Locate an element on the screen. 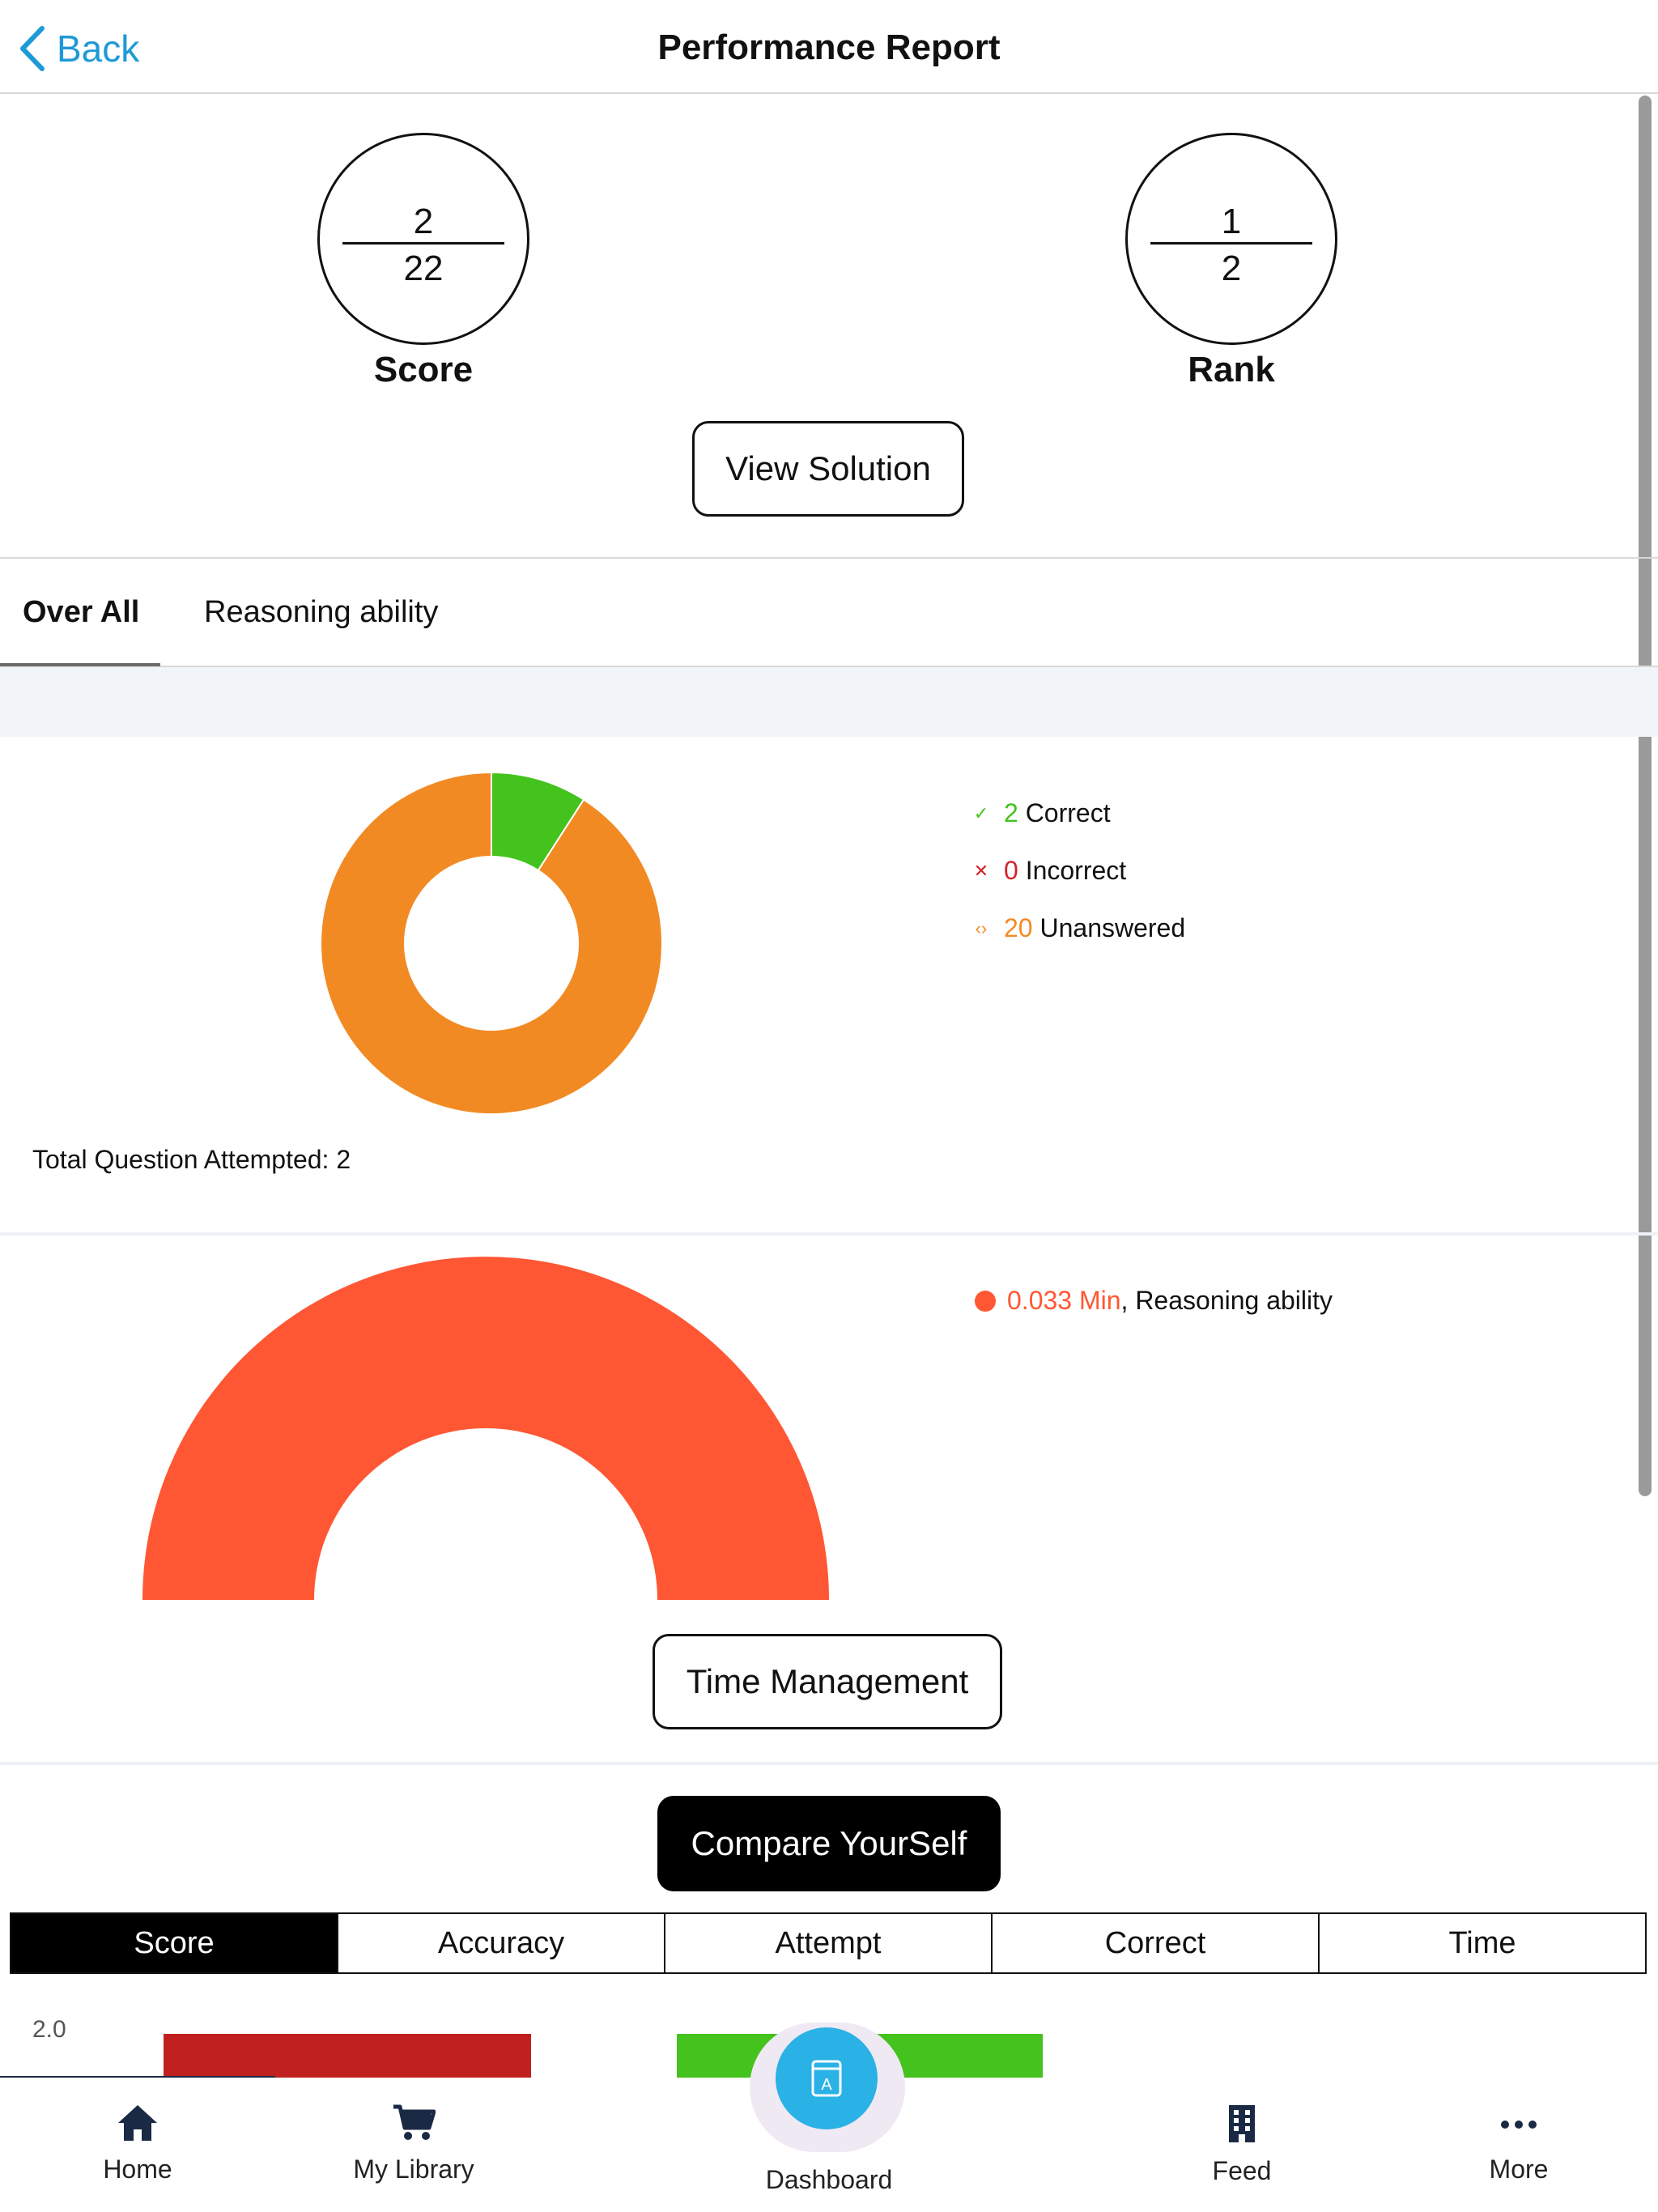 The width and height of the screenshot is (1658, 2212). rank-fraction-line is located at coordinates (1231, 244).